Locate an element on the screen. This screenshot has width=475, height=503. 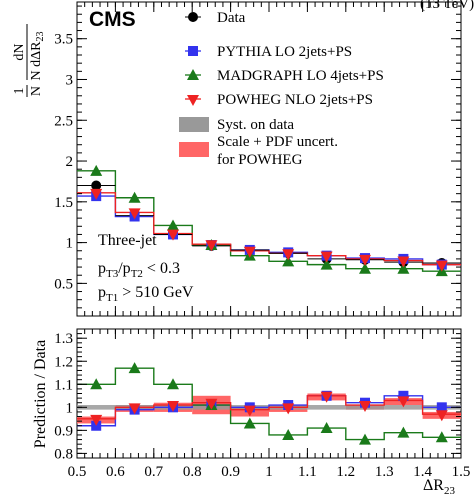
selection-line3: pT1 > 510 GeV is located at coordinates (146, 294).